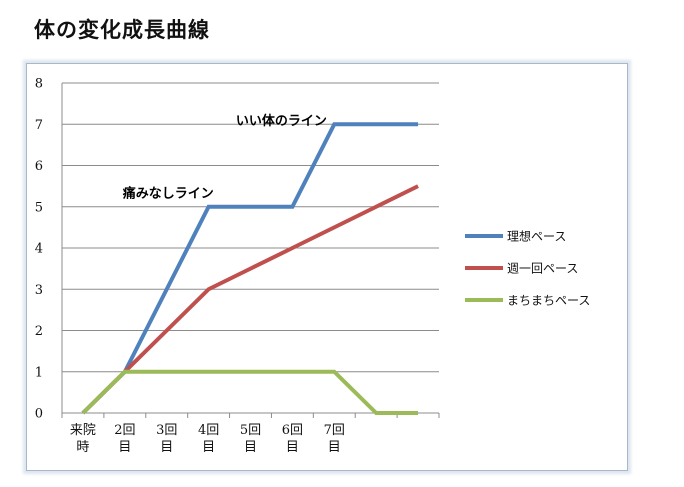 The width and height of the screenshot is (684, 487). Describe the element at coordinates (124, 430) in the screenshot. I see `x-tick-label: 2回` at that location.